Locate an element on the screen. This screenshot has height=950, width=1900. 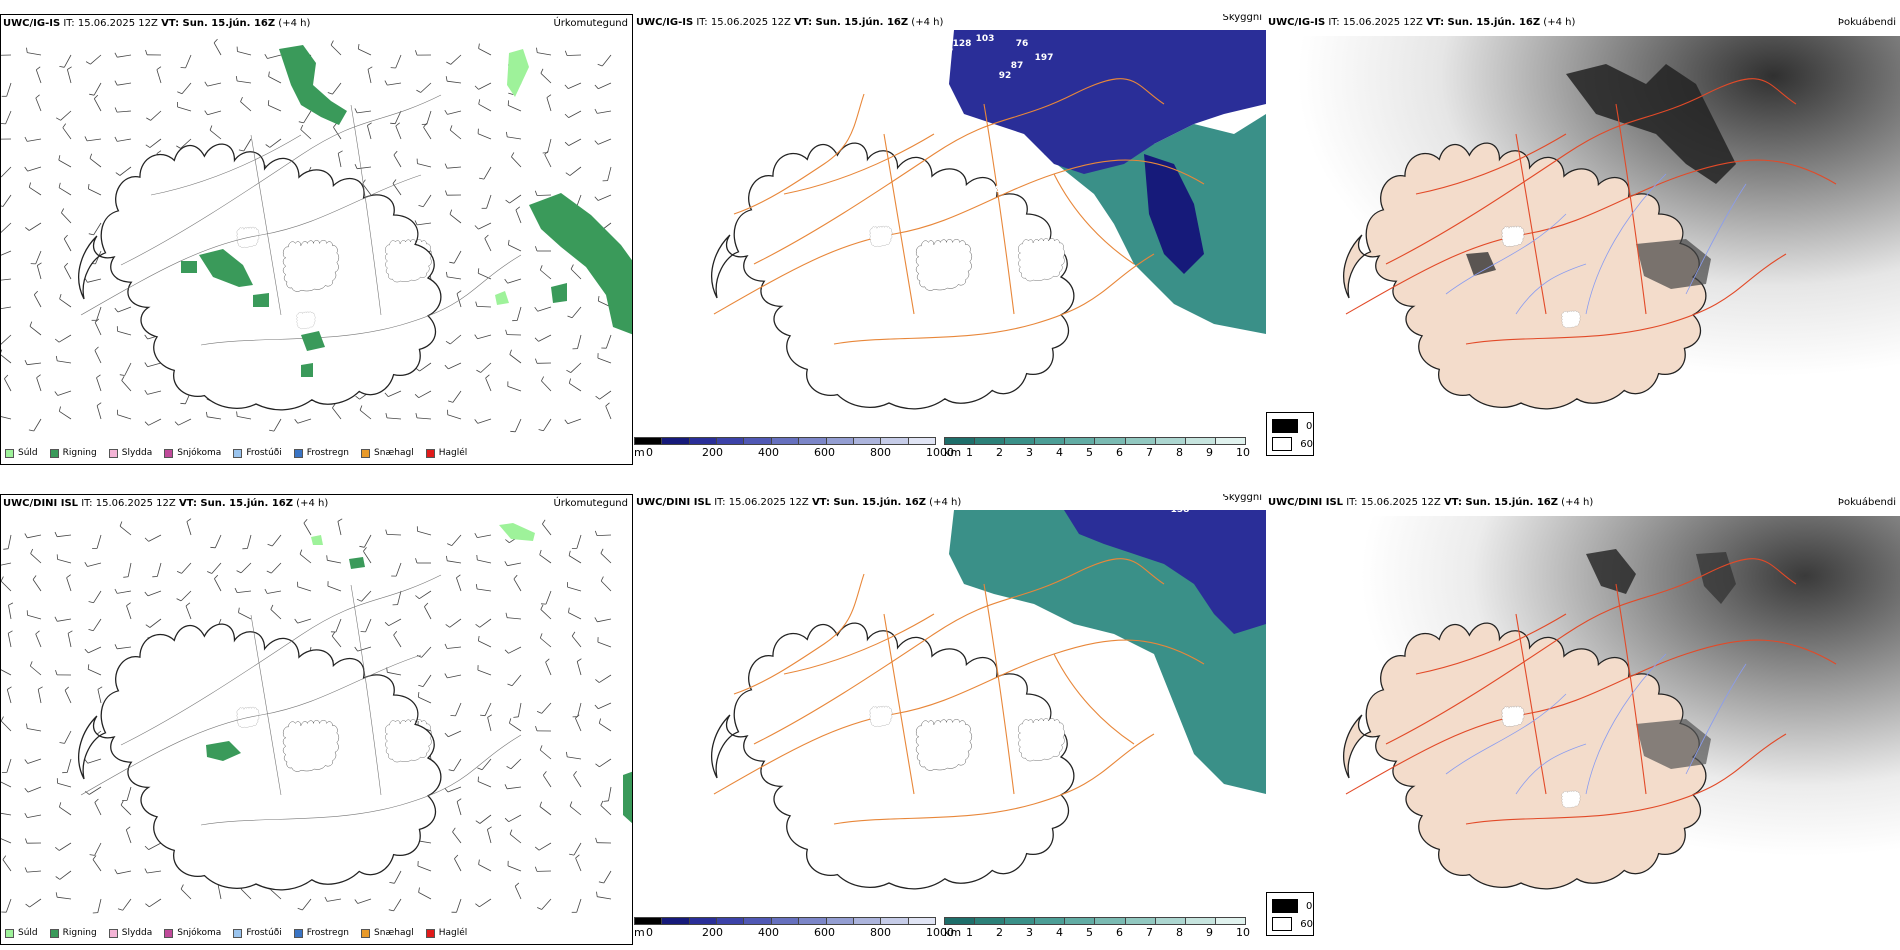
precip-legend-item: Súld is located at coordinates (21, 453).